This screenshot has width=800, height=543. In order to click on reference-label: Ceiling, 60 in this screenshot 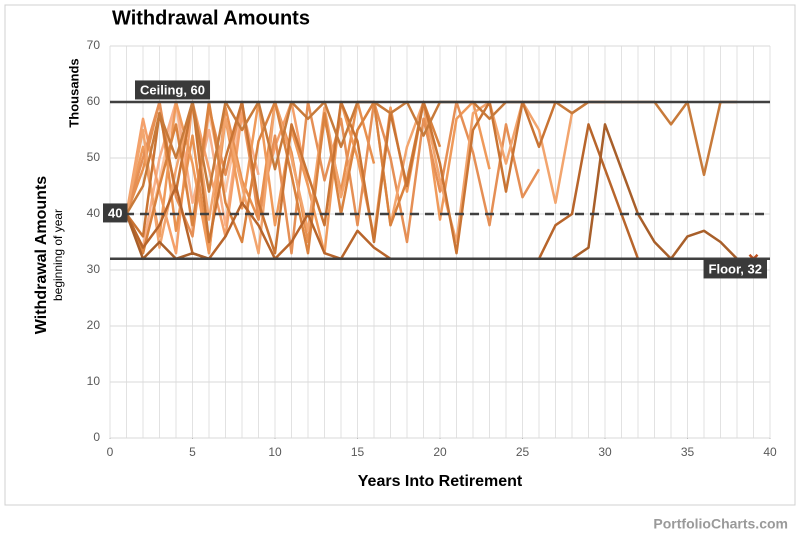, I will do `click(173, 90)`.